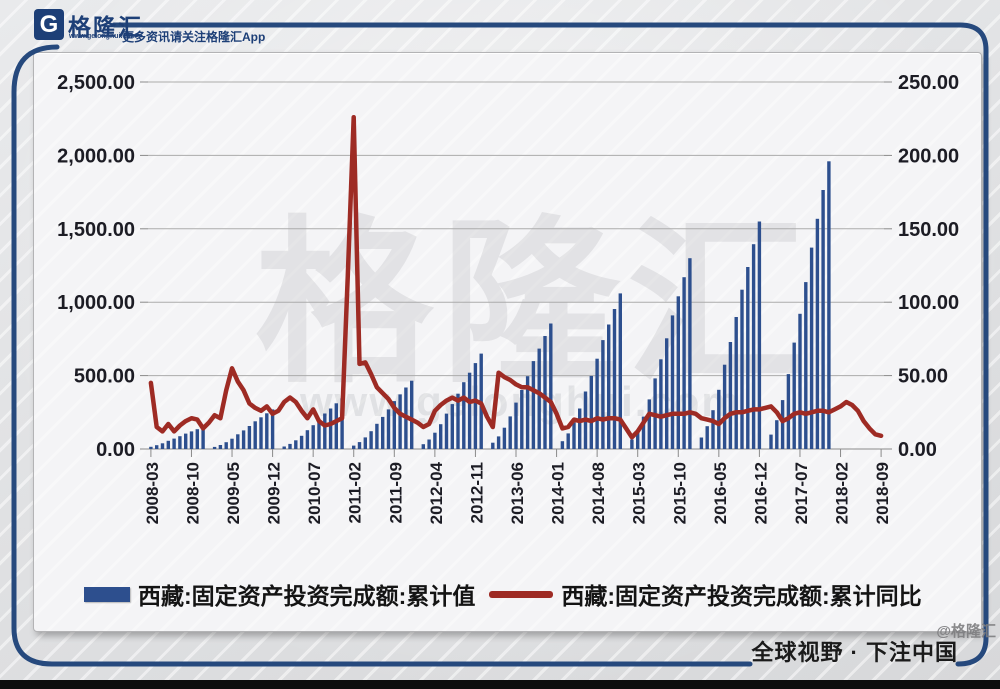 The height and width of the screenshot is (689, 1000). I want to click on right-axis-label: 100.00, so click(928, 303).